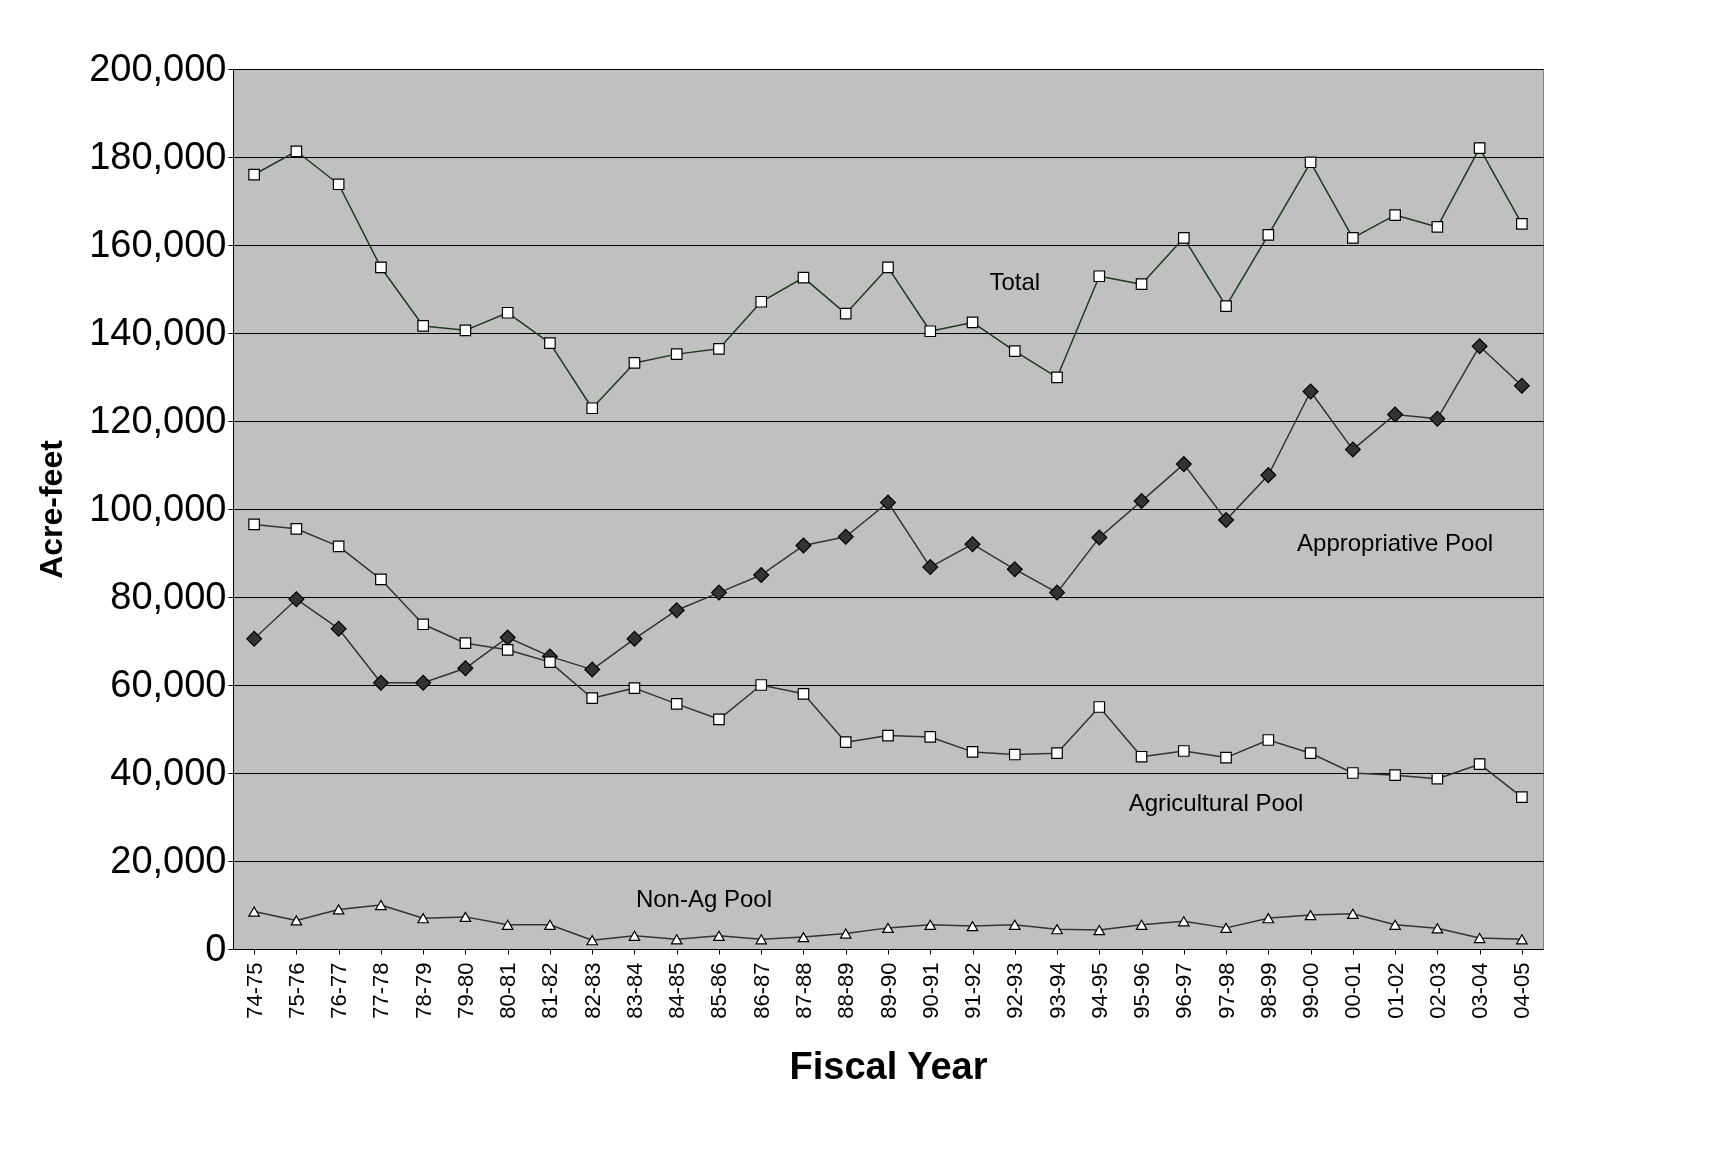 The width and height of the screenshot is (1715, 1162). What do you see at coordinates (1057, 990) in the screenshot?
I see `x-tick-label: 93-94` at bounding box center [1057, 990].